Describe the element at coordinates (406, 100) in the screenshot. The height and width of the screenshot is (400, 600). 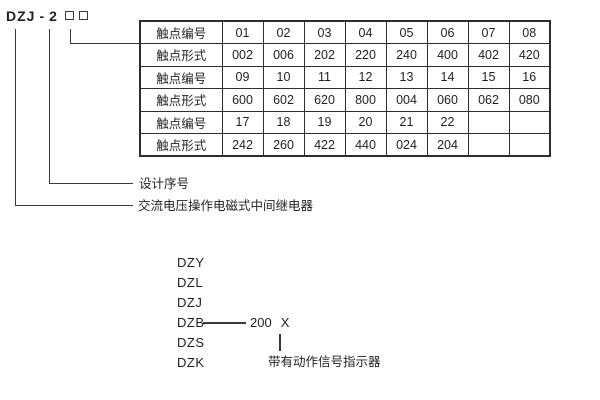
I see `value-cell: 004` at that location.